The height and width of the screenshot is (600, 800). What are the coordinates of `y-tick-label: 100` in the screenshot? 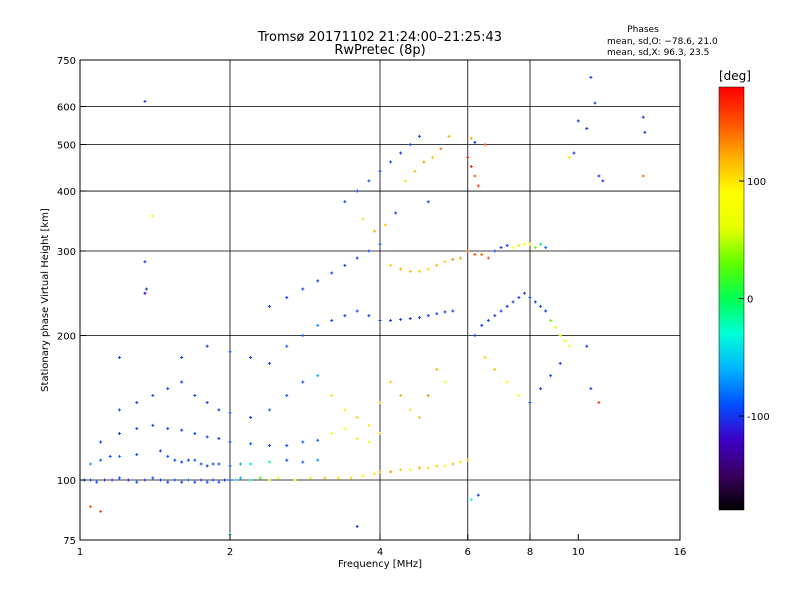 It's located at (66, 481).